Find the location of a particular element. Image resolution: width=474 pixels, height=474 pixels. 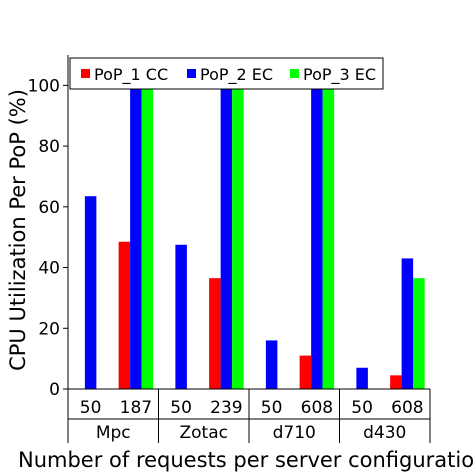

bar-zotac-239-s2 is located at coordinates (226, 239).